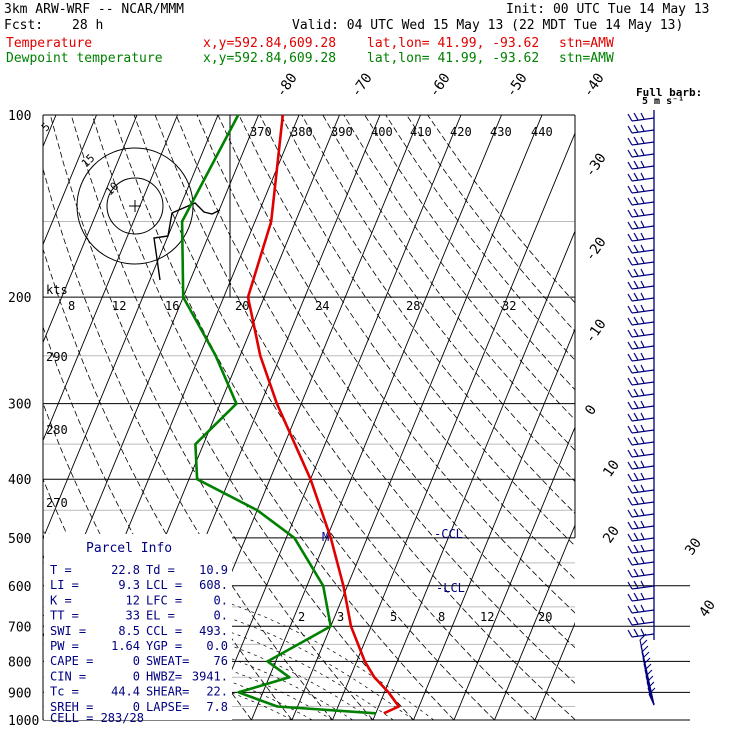  I want to click on parcel-param-value: 12, so click(133, 600).